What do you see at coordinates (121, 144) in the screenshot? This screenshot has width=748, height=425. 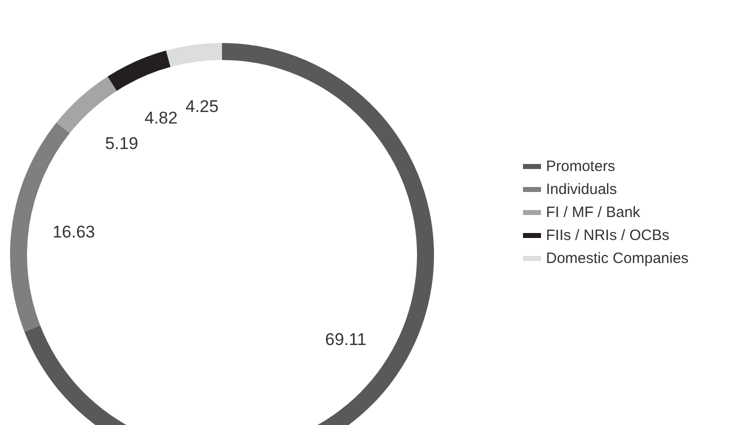 I see `data-label: 5.19` at bounding box center [121, 144].